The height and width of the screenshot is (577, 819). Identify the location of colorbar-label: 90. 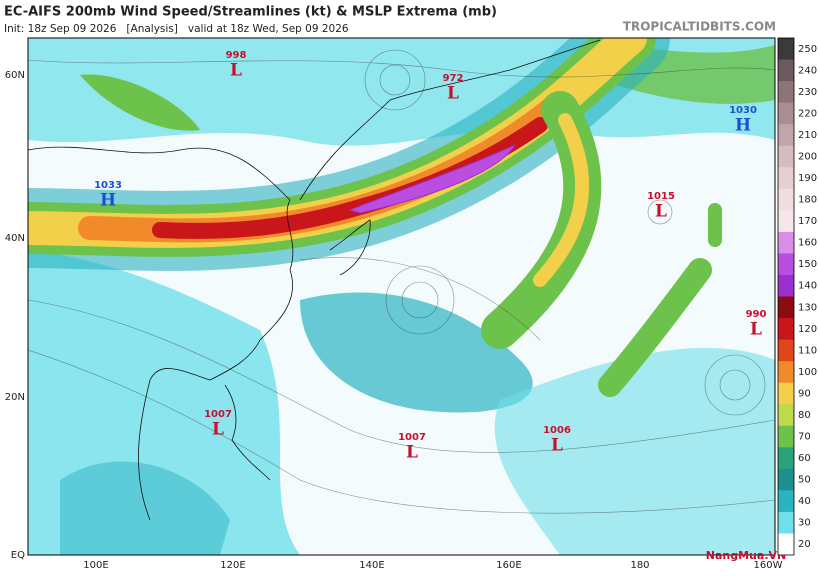
(804, 393).